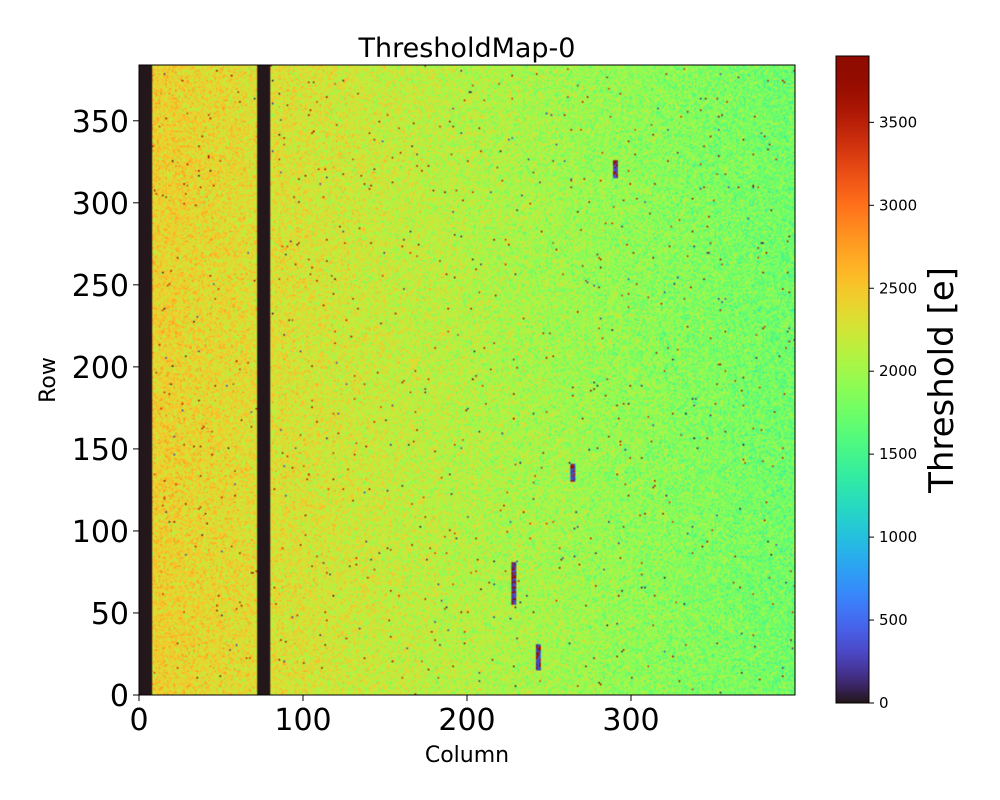 The width and height of the screenshot is (1000, 800). Describe the element at coordinates (100, 368) in the screenshot. I see `y-tick-label: 200` at that location.